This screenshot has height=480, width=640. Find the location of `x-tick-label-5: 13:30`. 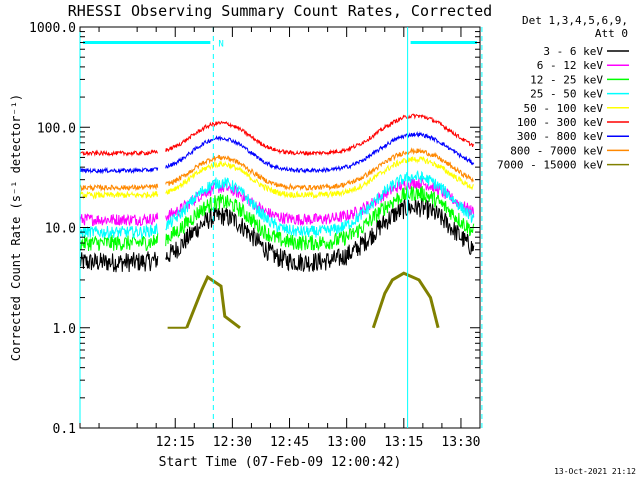

x-tick-label-5: 13:30 is located at coordinates (460, 442).